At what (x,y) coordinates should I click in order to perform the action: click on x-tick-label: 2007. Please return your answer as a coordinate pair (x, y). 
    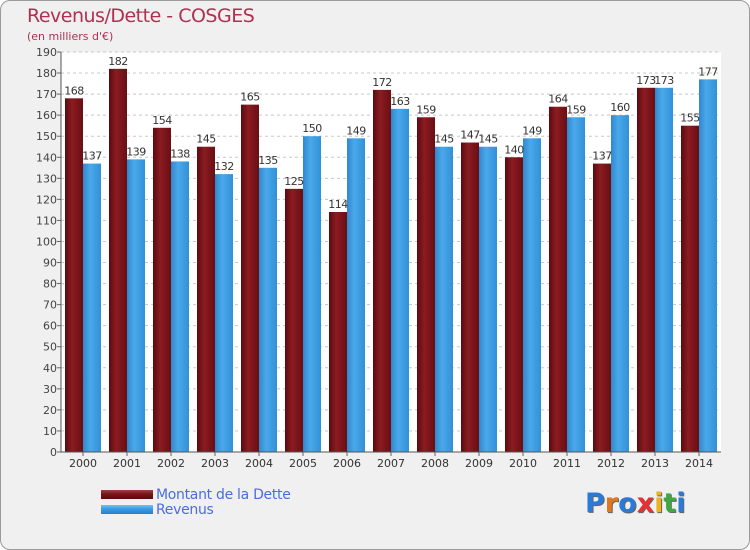
    Looking at the image, I should click on (391, 463).